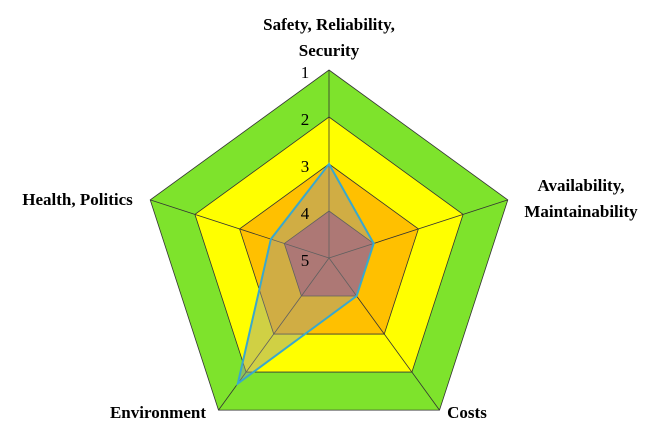 The height and width of the screenshot is (421, 650). I want to click on category-label: Availability, Maintainability, so click(581, 198).